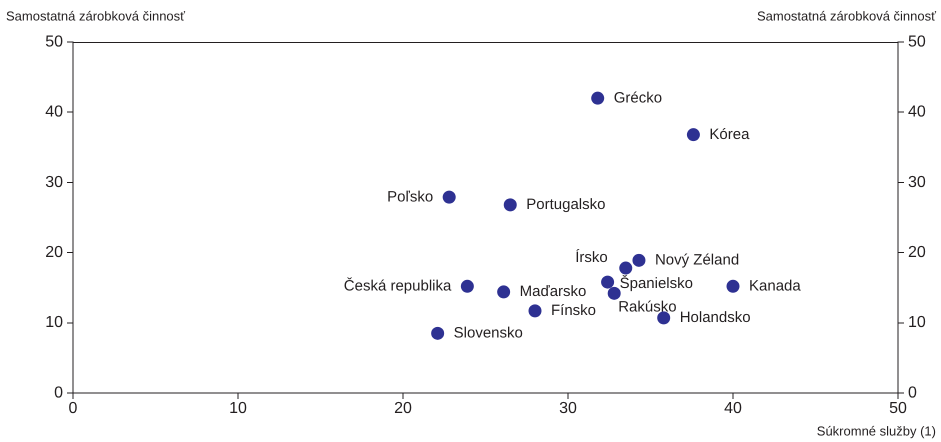  Describe the element at coordinates (96, 16) in the screenshot. I see `y-axis-title: Samostatná zárobková činnosť` at that location.